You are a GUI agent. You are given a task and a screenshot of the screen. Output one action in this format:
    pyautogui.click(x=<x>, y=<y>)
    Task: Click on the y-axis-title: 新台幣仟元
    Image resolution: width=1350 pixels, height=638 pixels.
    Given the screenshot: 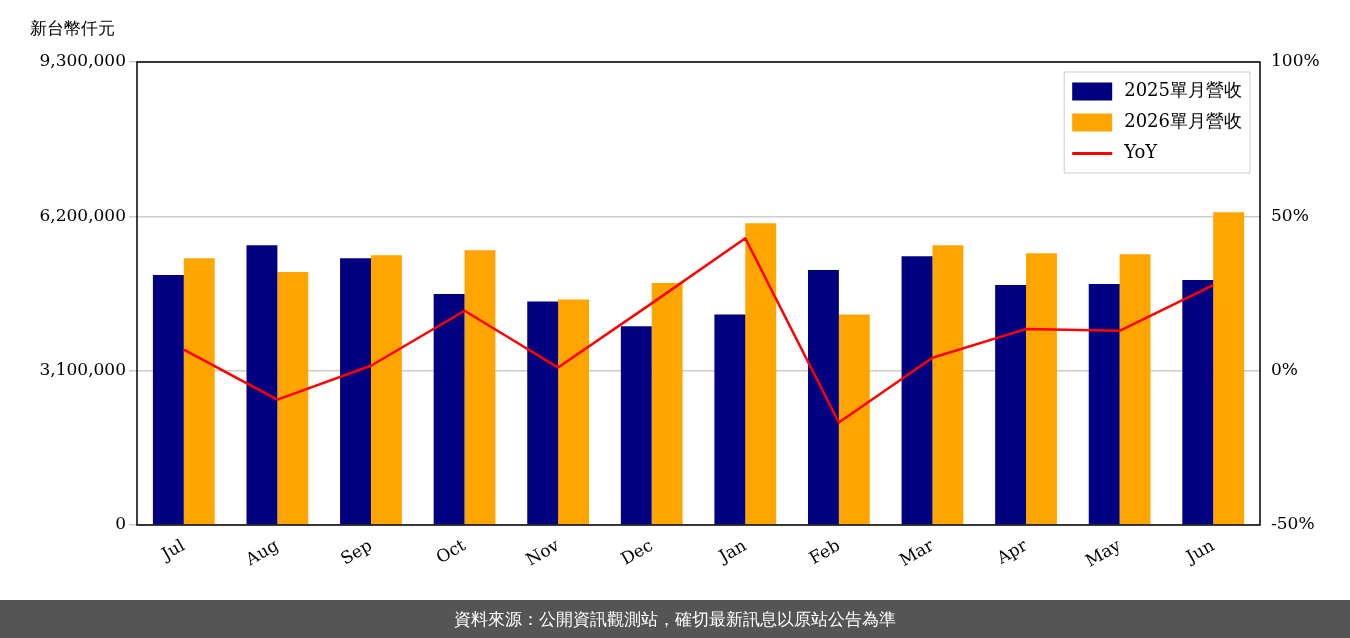 What is the action you would take?
    pyautogui.click(x=72, y=28)
    